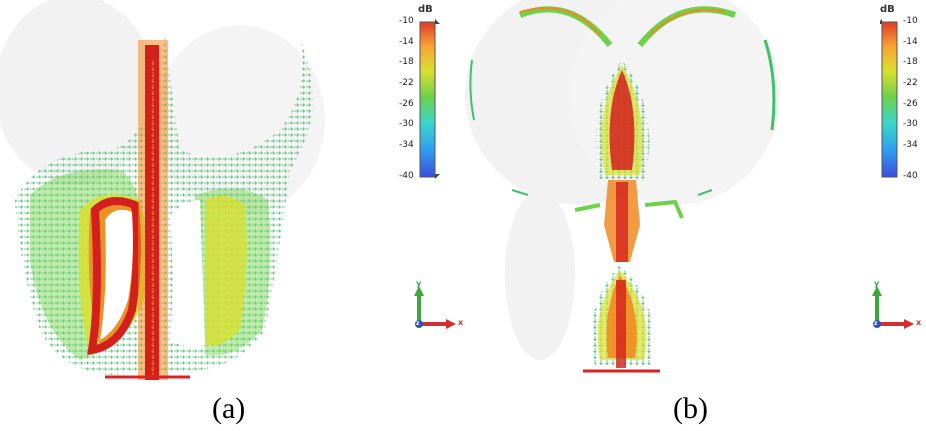 Image resolution: width=926 pixels, height=431 pixels. I want to click on caption-b: (b), so click(690, 408).